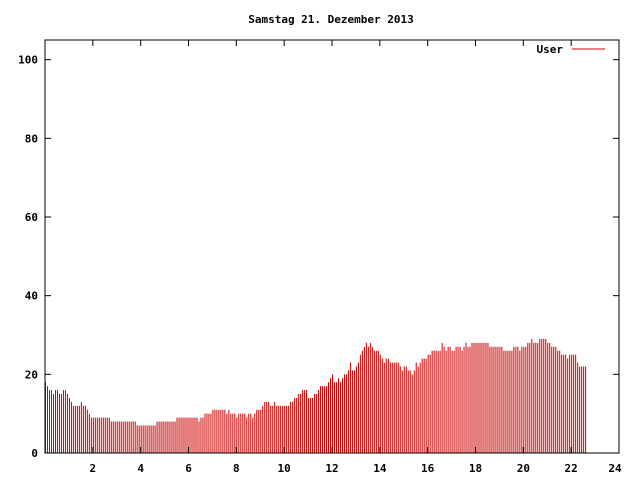 The width and height of the screenshot is (640, 480). I want to click on x-tick-label: 24, so click(615, 468).